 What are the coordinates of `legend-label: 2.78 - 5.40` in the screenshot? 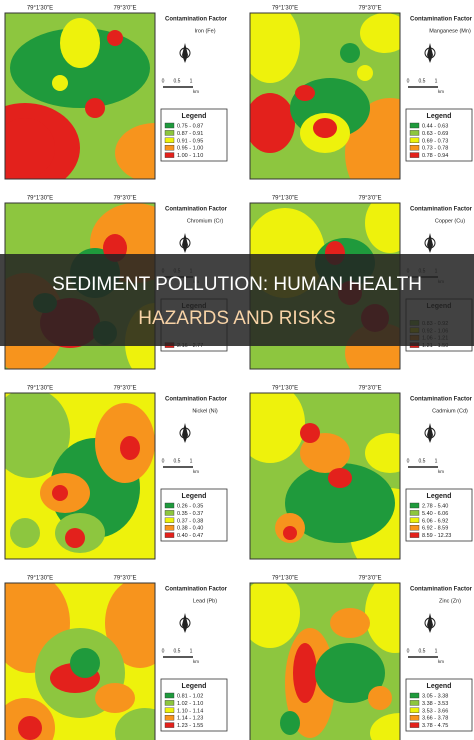 It's located at (435, 506).